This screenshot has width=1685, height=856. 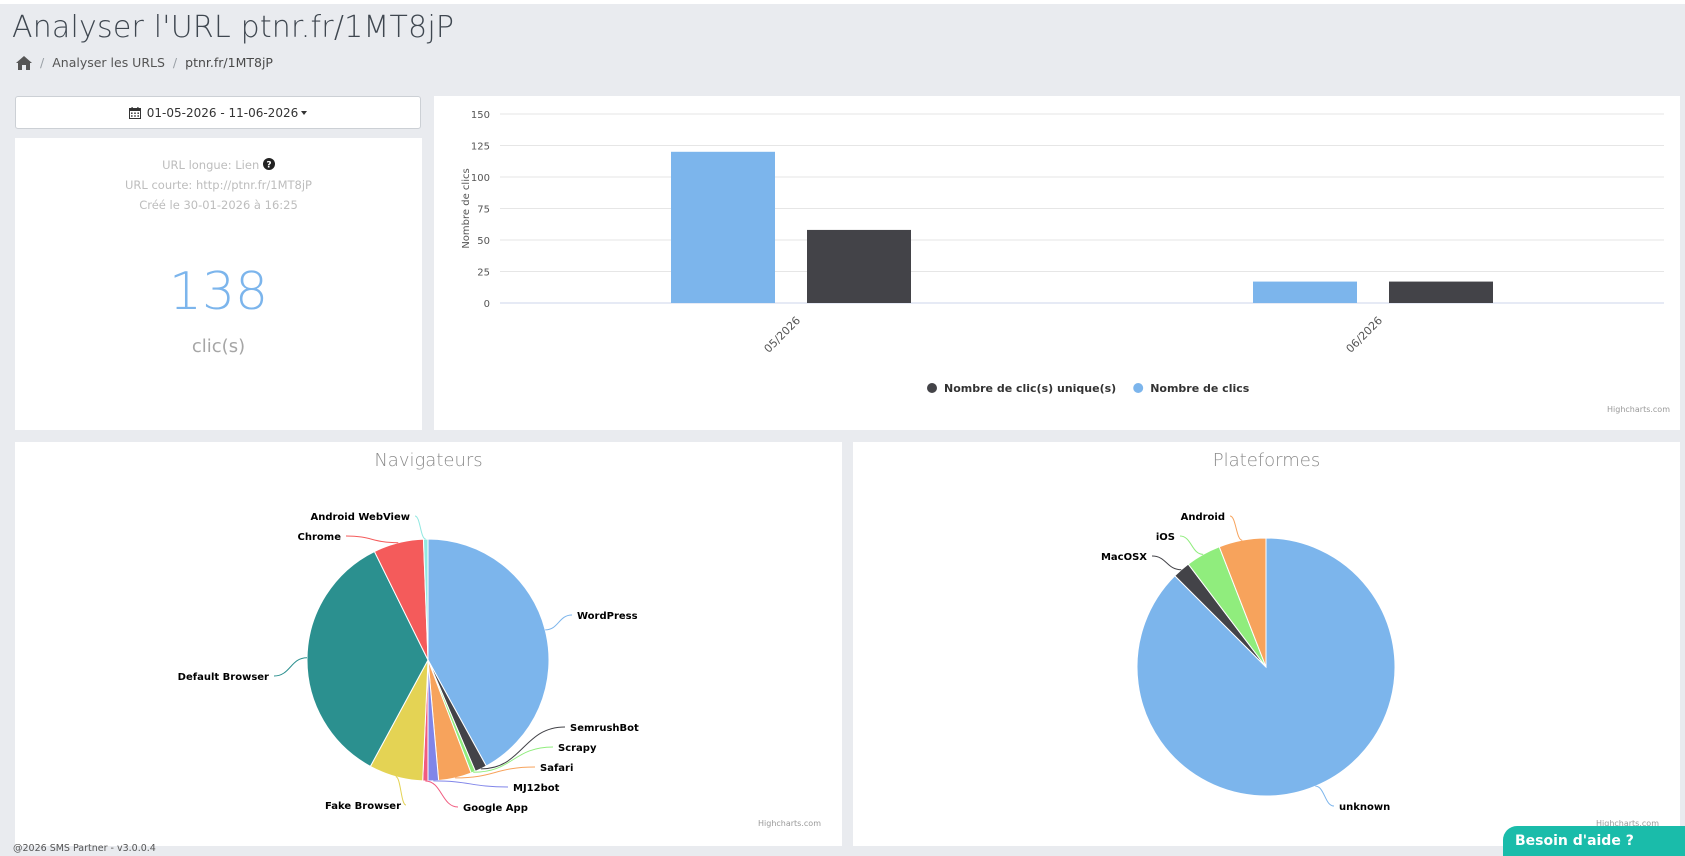 What do you see at coordinates (229, 62) in the screenshot?
I see `breadcrumb-current: ptnr.fr/1MT8jP` at bounding box center [229, 62].